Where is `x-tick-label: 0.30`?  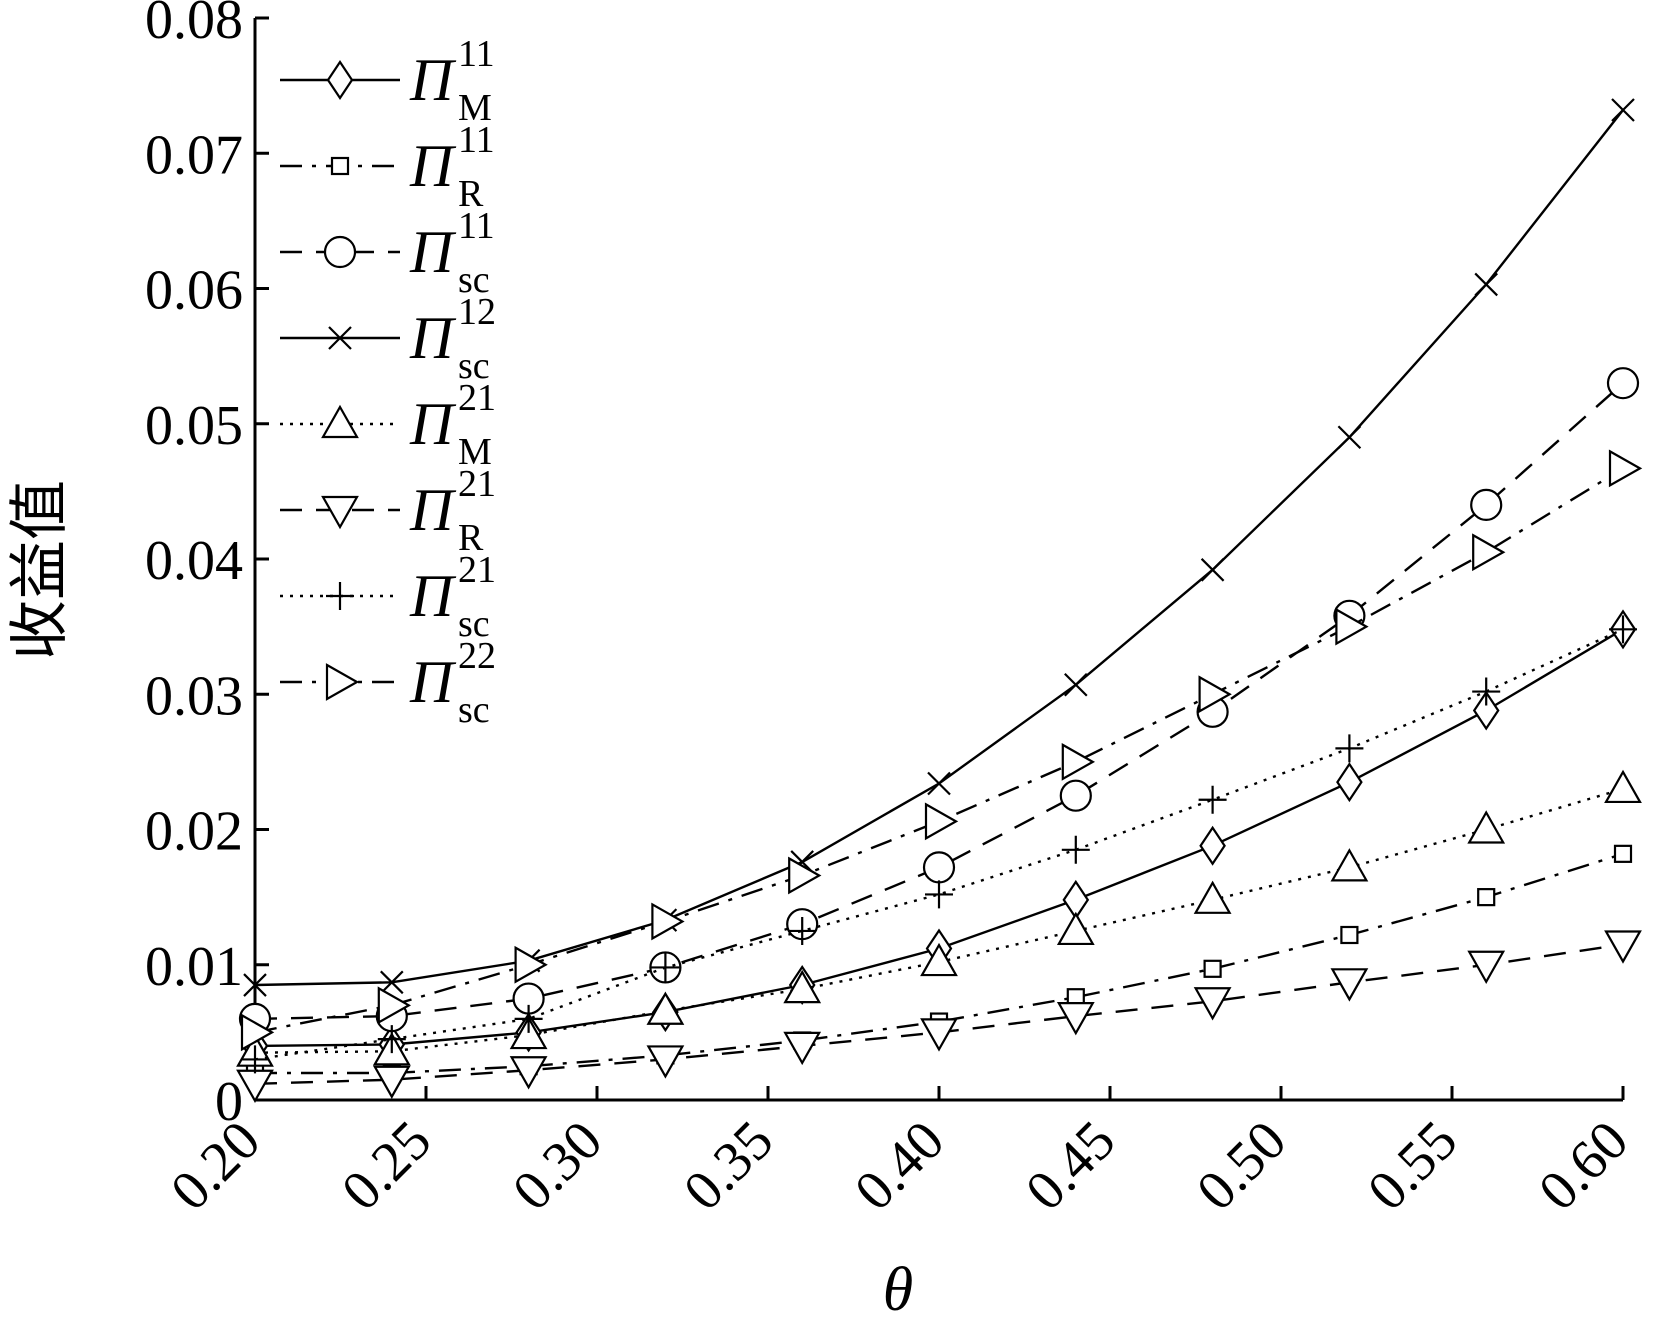 x-tick-label: 0.30 is located at coordinates (557, 1165).